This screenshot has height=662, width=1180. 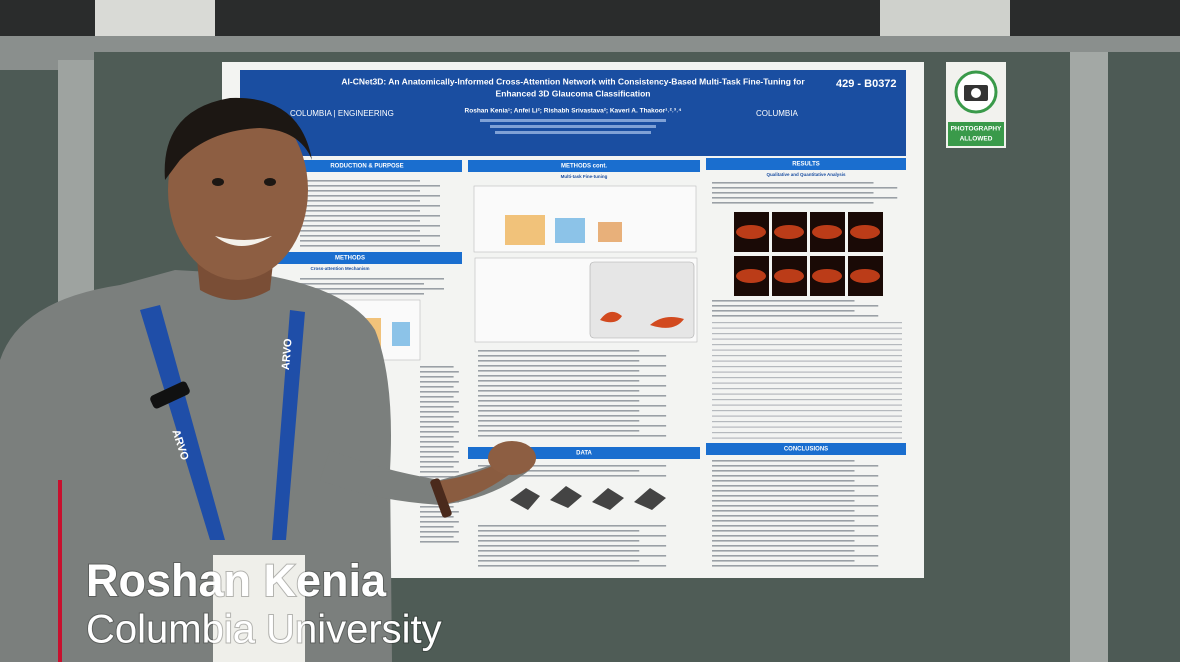 I want to click on heatmap-shape, so click(x=642, y=319).